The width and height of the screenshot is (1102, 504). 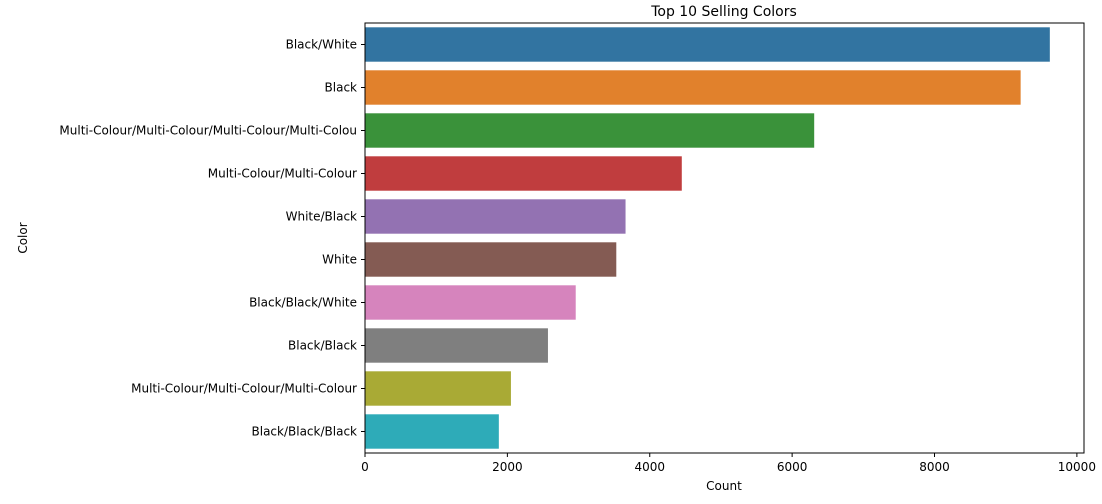 What do you see at coordinates (305, 432) in the screenshot?
I see `y-tick-label-9: Black/Black/Black` at bounding box center [305, 432].